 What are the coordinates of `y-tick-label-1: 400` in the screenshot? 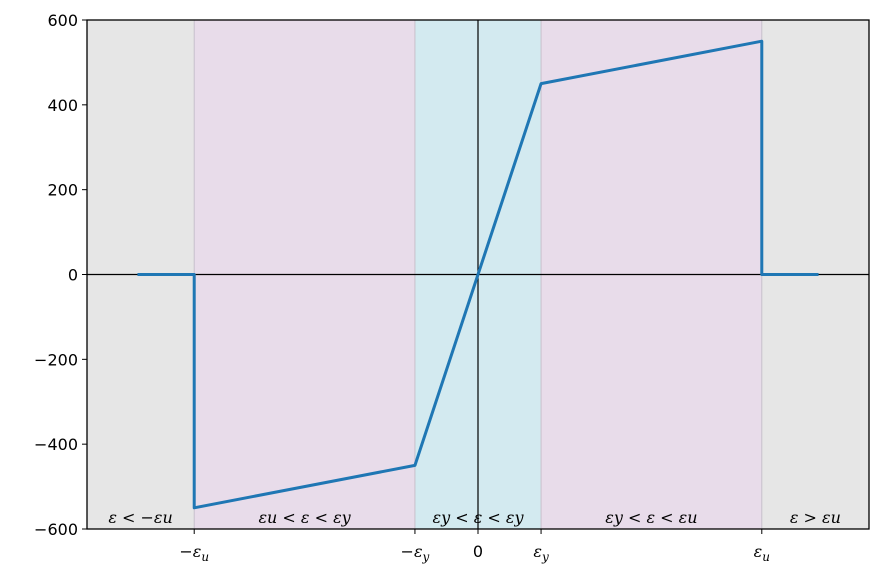 It's located at (62, 105).